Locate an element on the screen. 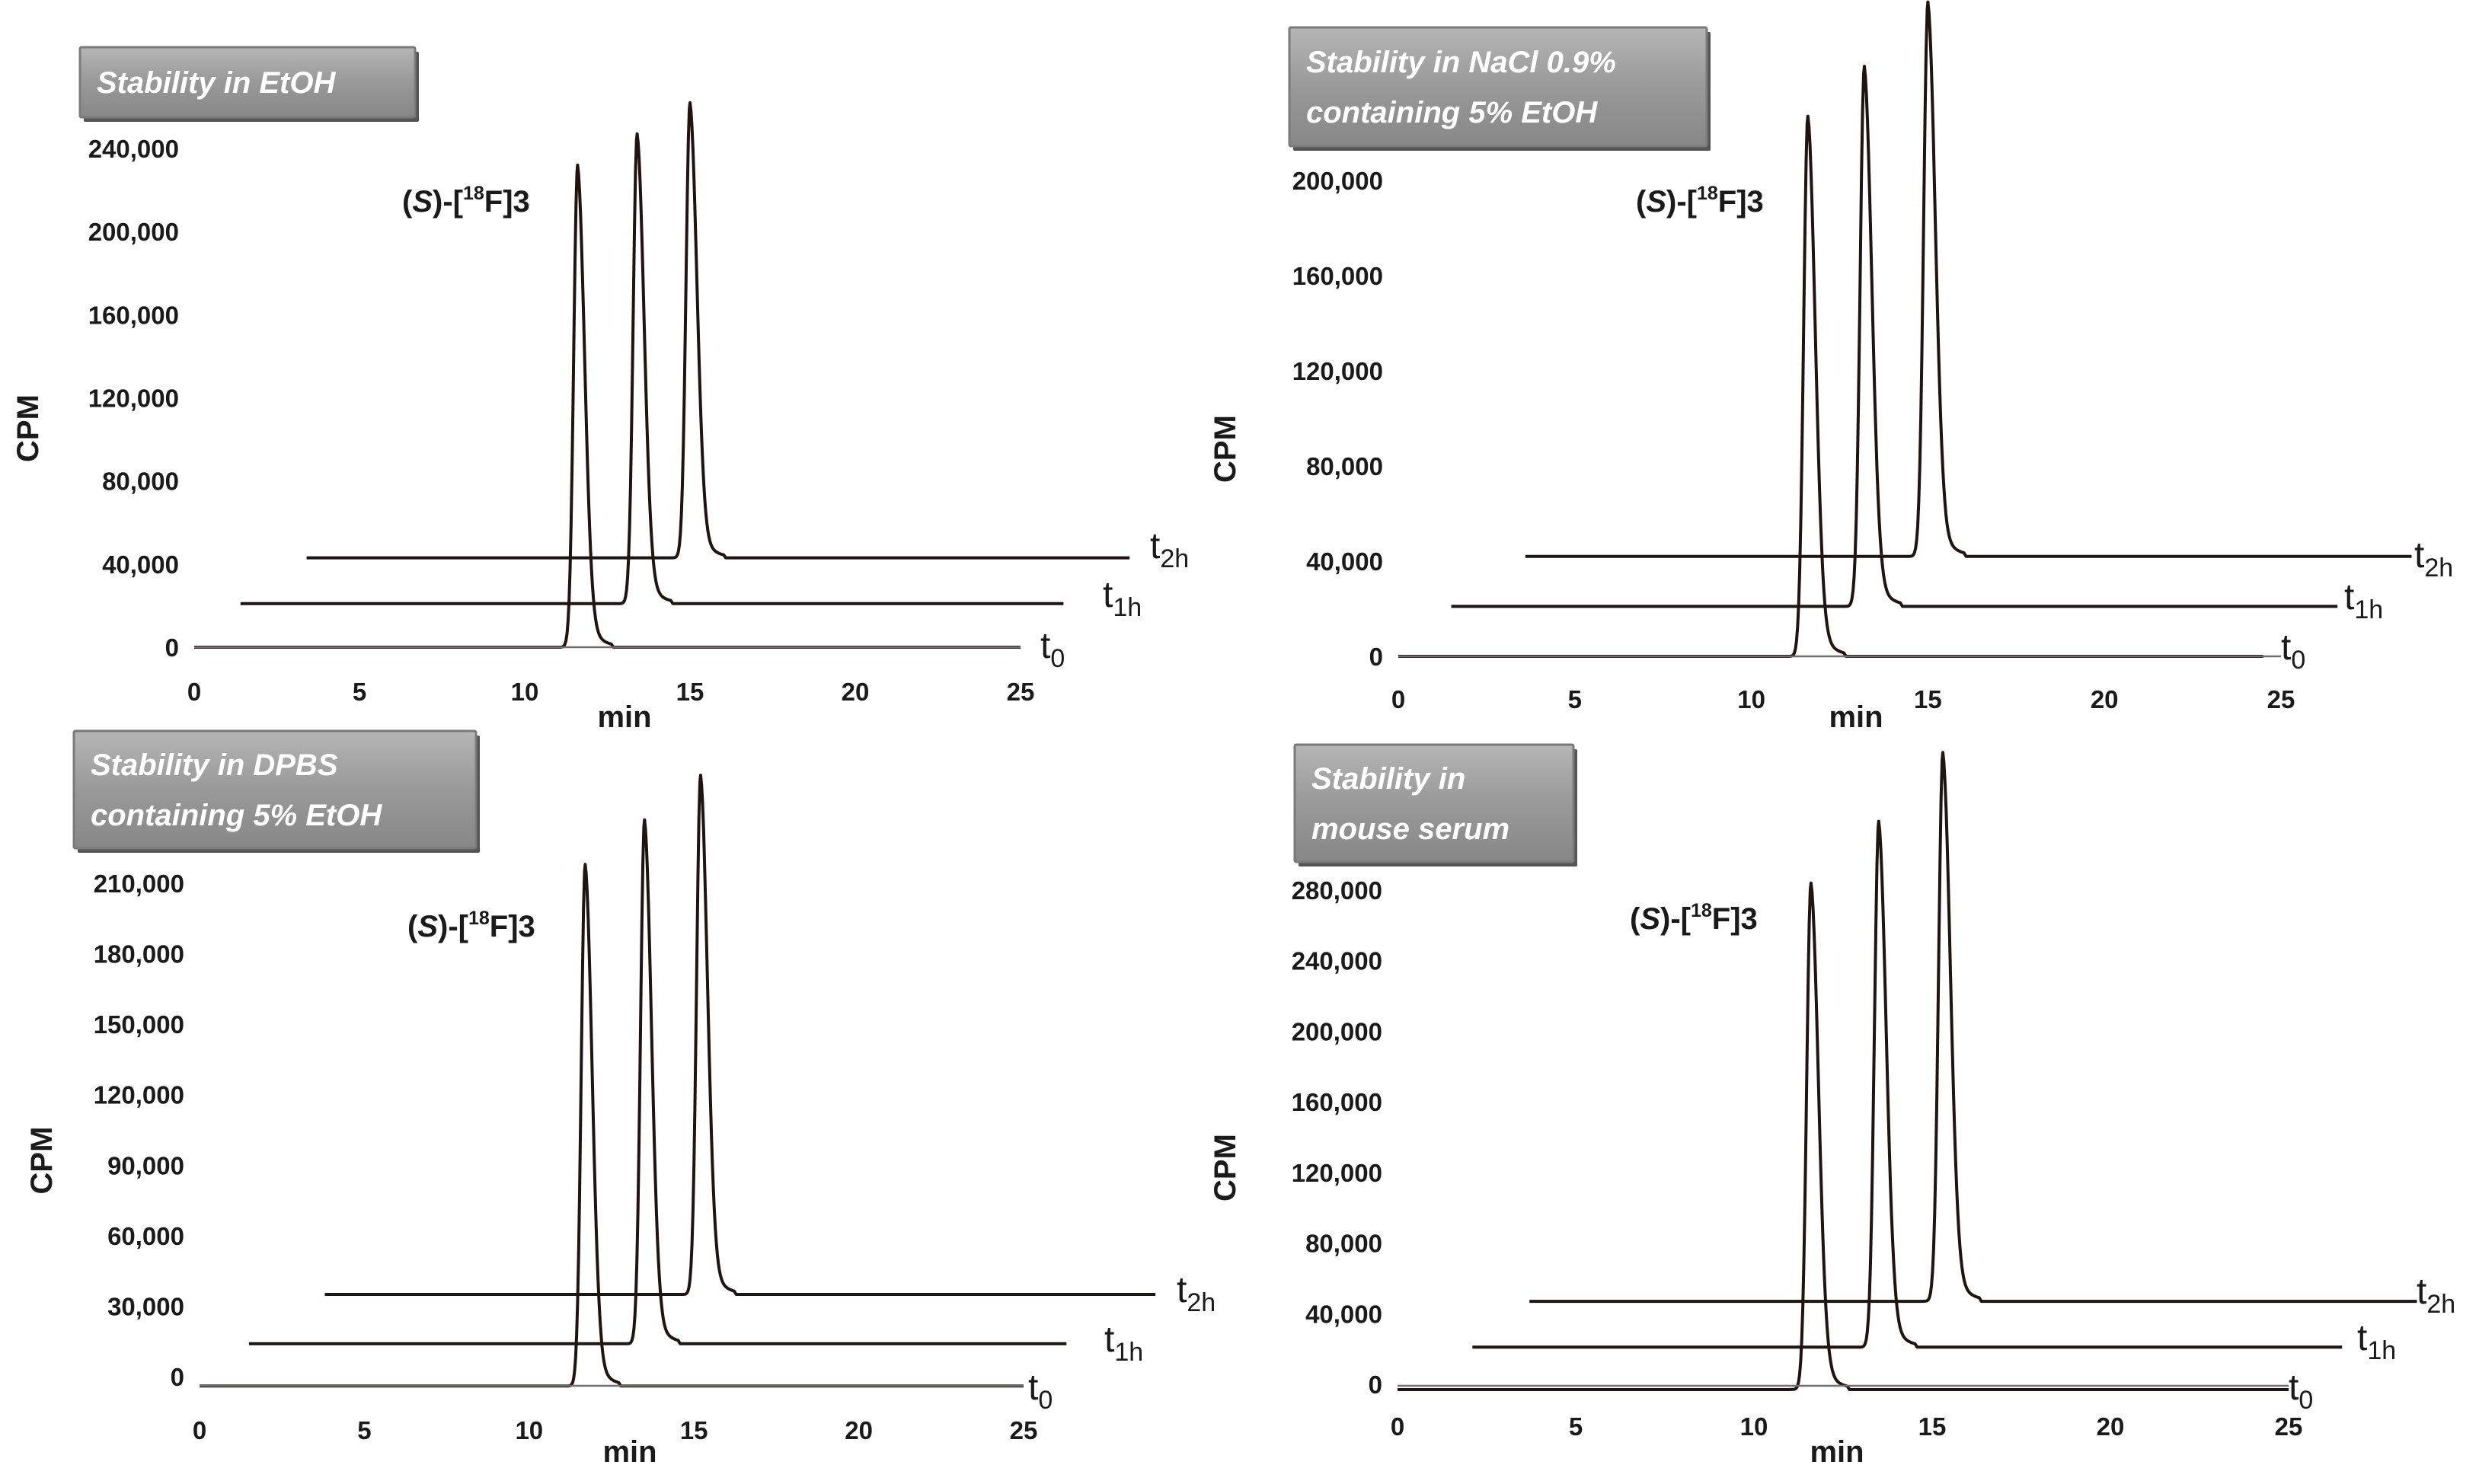 The width and height of the screenshot is (2479, 1484). panel-title-box: Stability in mouse serum is located at coordinates (1435, 804).